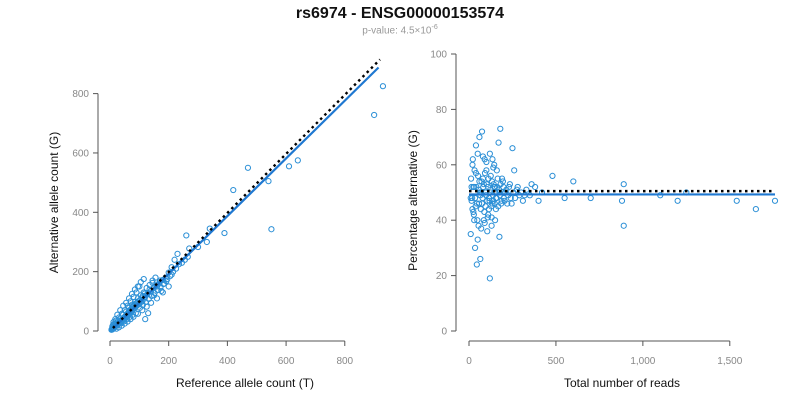  I want to click on y-axis-title: Alternative allele count (G), so click(54, 202).